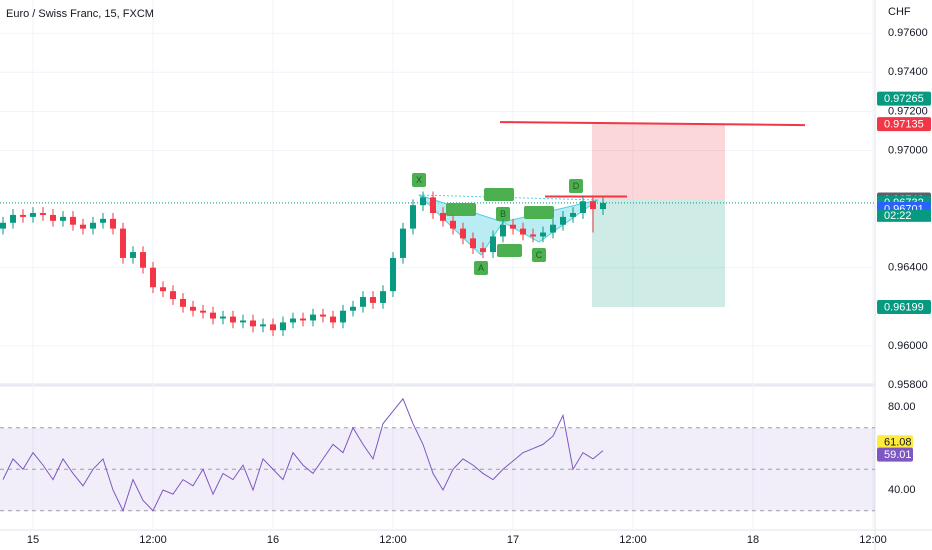 This screenshot has width=932, height=550. I want to click on countdown: 02:22, so click(898, 216).